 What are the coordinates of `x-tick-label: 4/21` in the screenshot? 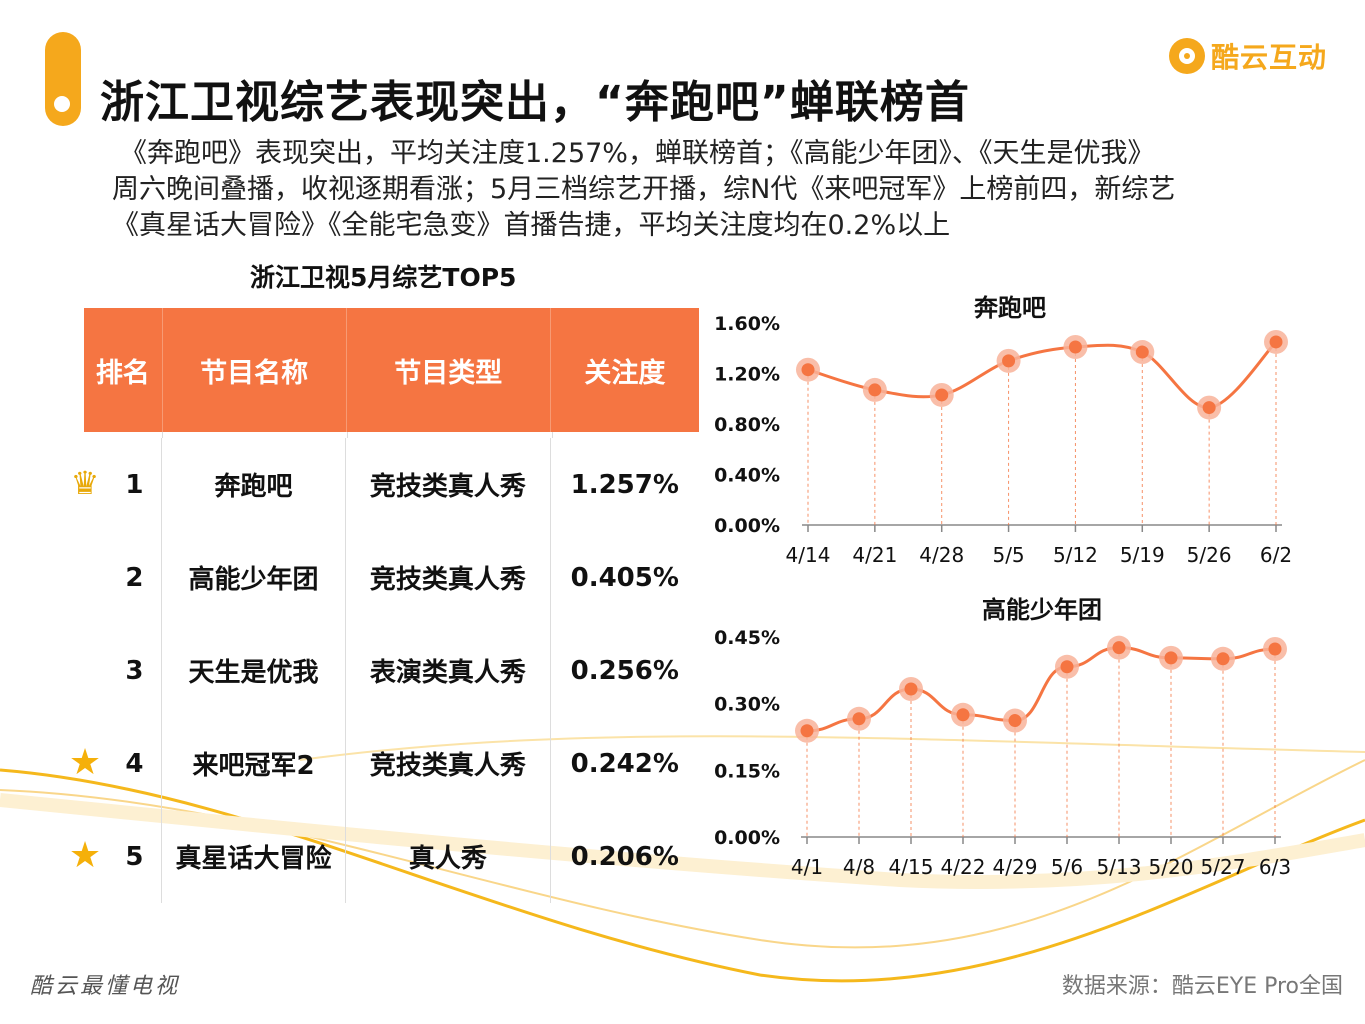 It's located at (874, 555).